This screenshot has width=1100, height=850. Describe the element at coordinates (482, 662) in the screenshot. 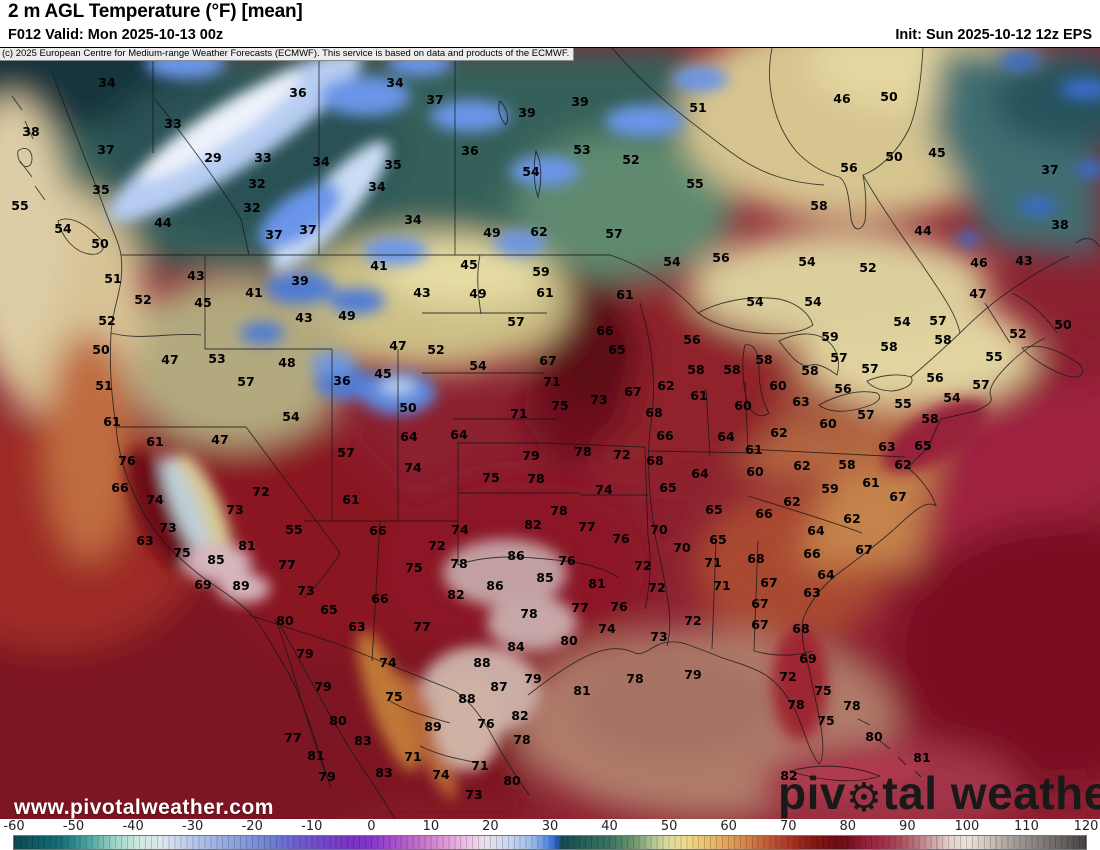

I see `temp-label: 88` at that location.